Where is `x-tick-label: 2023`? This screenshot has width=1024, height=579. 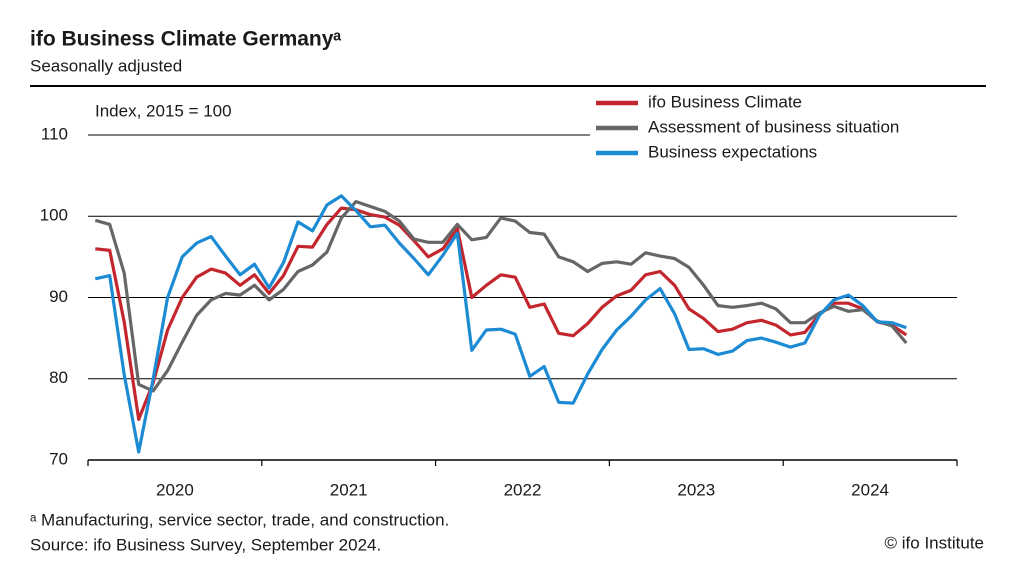 x-tick-label: 2023 is located at coordinates (696, 489).